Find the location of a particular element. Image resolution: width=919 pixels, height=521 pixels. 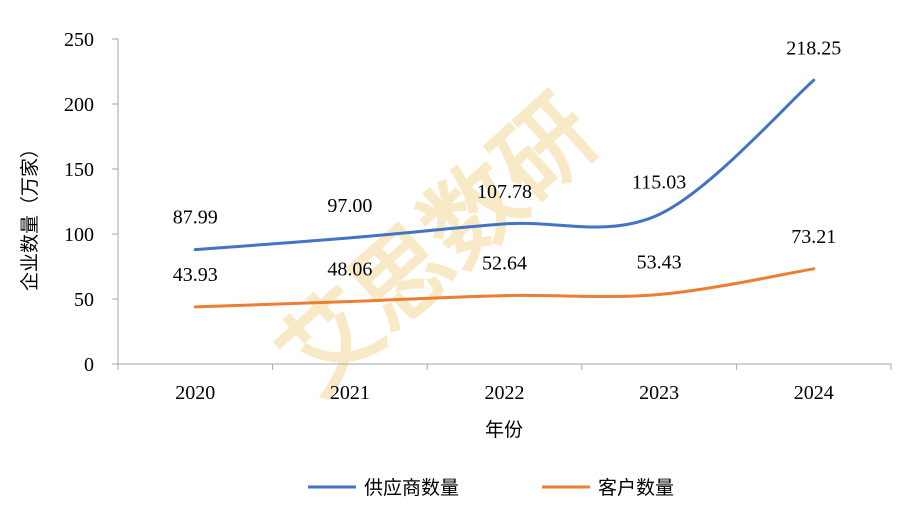

y-tick-label: 100 is located at coordinates (79, 235).